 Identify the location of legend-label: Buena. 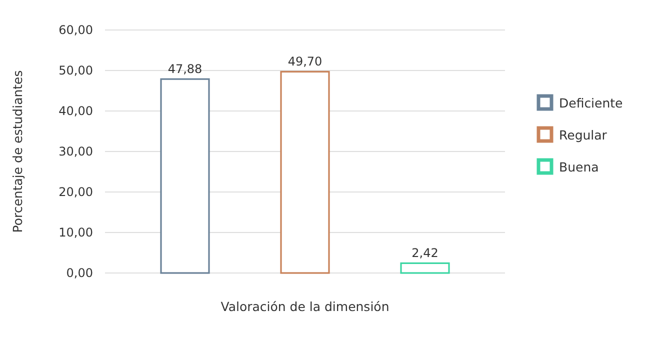
(579, 167).